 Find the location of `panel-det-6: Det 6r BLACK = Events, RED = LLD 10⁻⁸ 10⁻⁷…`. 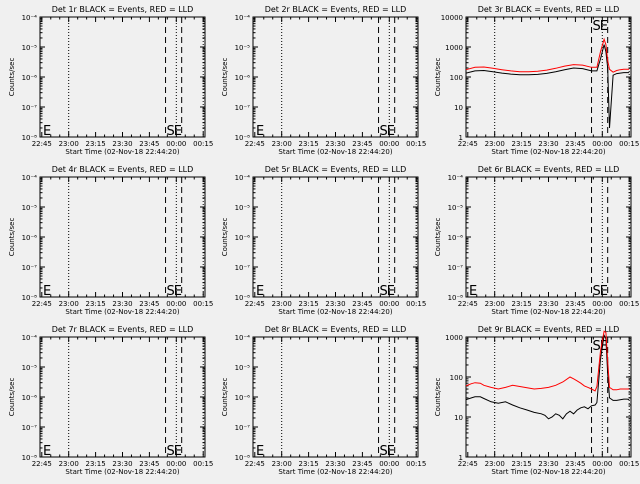

panel-det-6: Det 6r BLACK = Events, RED = LLD 10⁻⁸ 10⁻⁷… is located at coordinates (536, 240).